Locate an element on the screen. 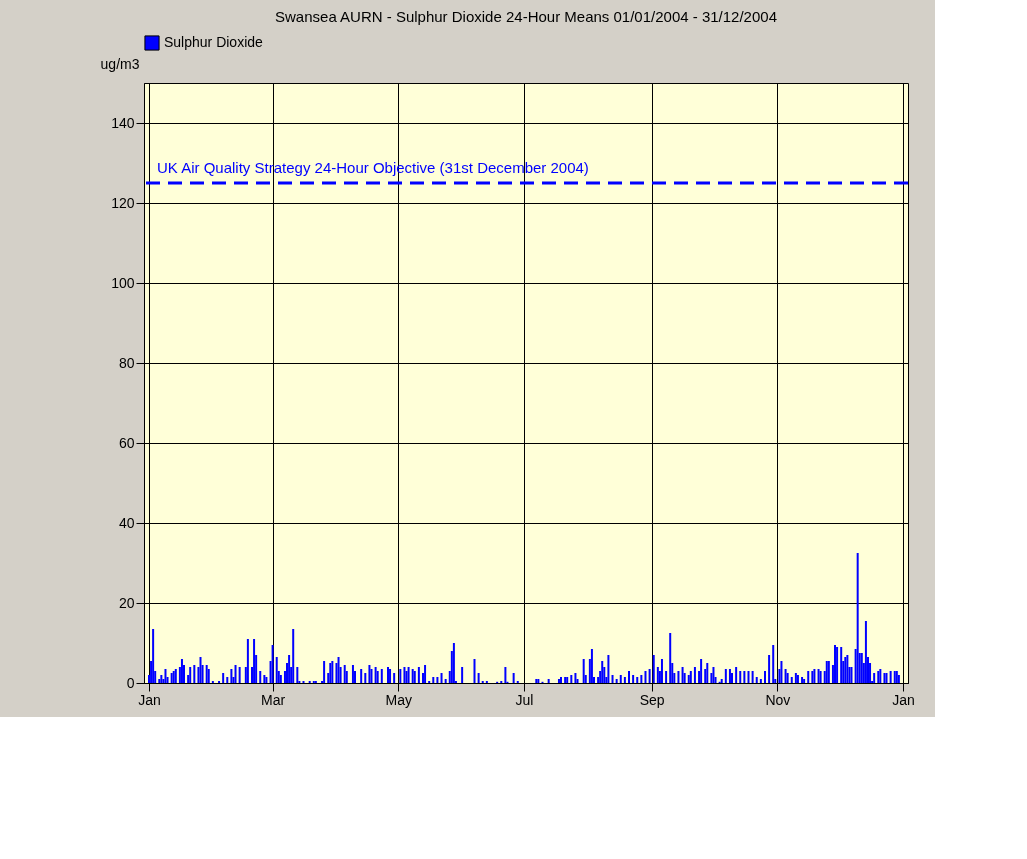 Image resolution: width=1027 pixels, height=859 pixels. x-tick-label: Sep is located at coordinates (652, 699).